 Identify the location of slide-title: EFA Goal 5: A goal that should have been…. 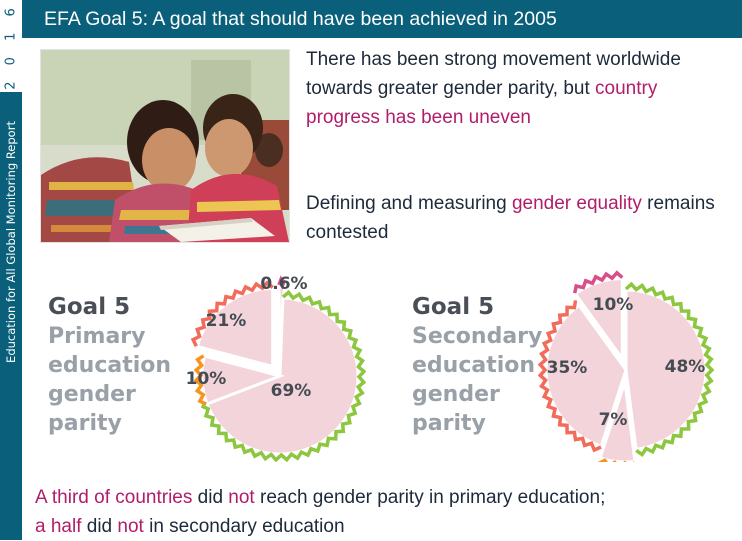
(300, 19).